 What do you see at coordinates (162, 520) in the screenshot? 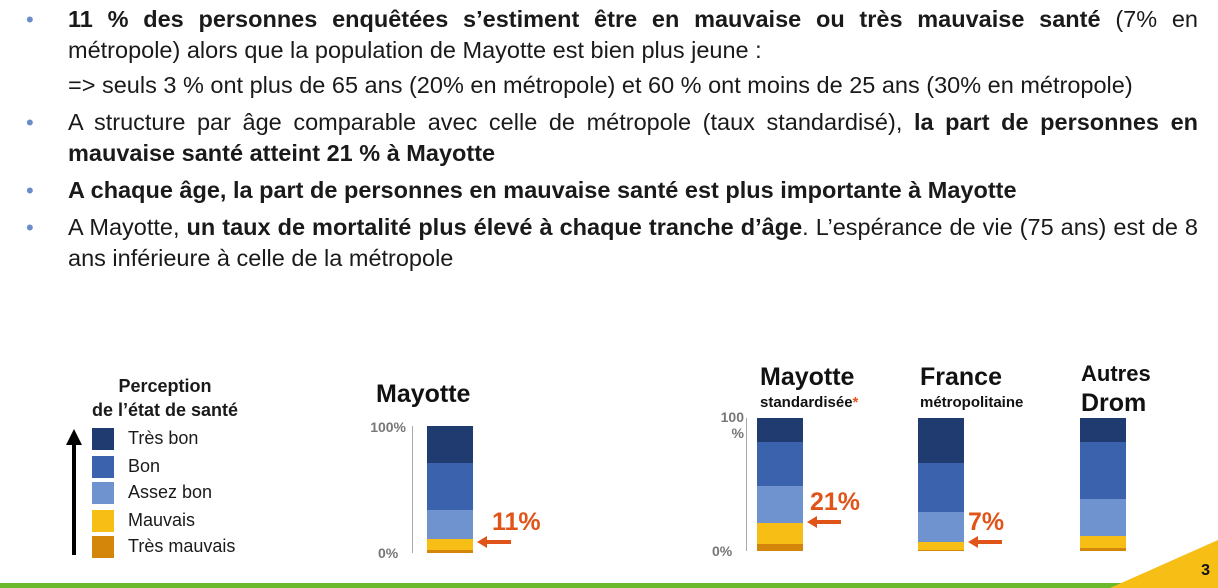
I see `legend-label: Mauvais` at bounding box center [162, 520].